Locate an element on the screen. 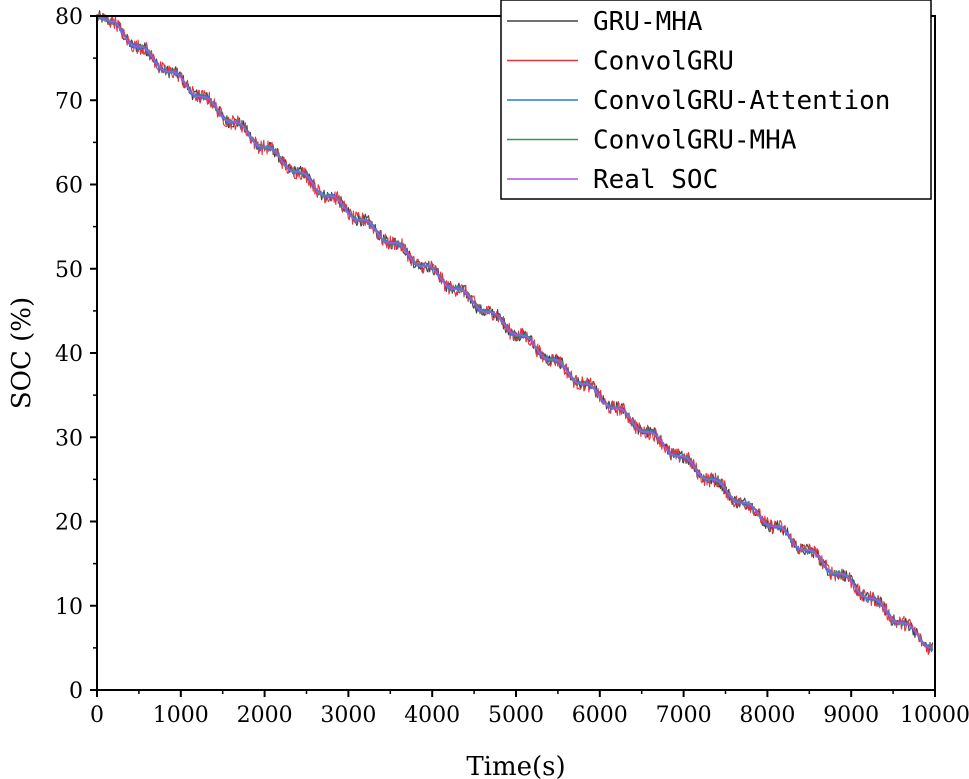 This screenshot has width=969, height=779. x-tick-label: 7000 is located at coordinates (684, 715).